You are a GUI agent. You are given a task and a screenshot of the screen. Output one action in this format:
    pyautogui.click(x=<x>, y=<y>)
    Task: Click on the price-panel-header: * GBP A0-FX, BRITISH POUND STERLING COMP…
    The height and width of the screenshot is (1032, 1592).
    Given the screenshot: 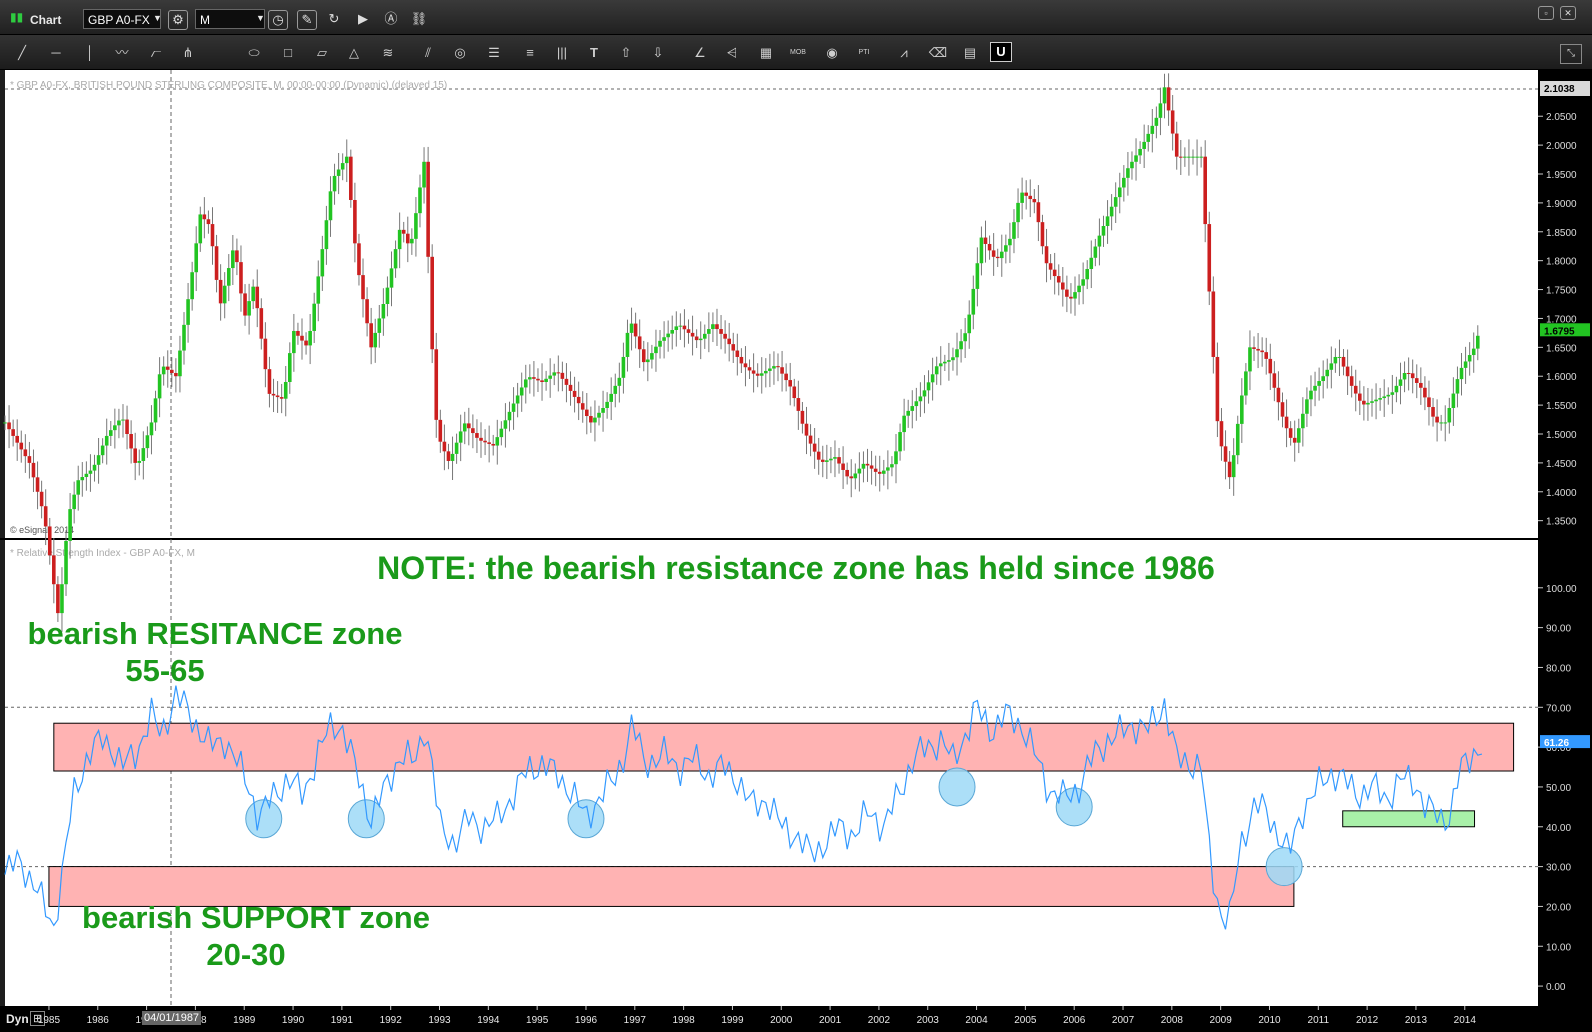 What is the action you would take?
    pyautogui.click(x=228, y=85)
    